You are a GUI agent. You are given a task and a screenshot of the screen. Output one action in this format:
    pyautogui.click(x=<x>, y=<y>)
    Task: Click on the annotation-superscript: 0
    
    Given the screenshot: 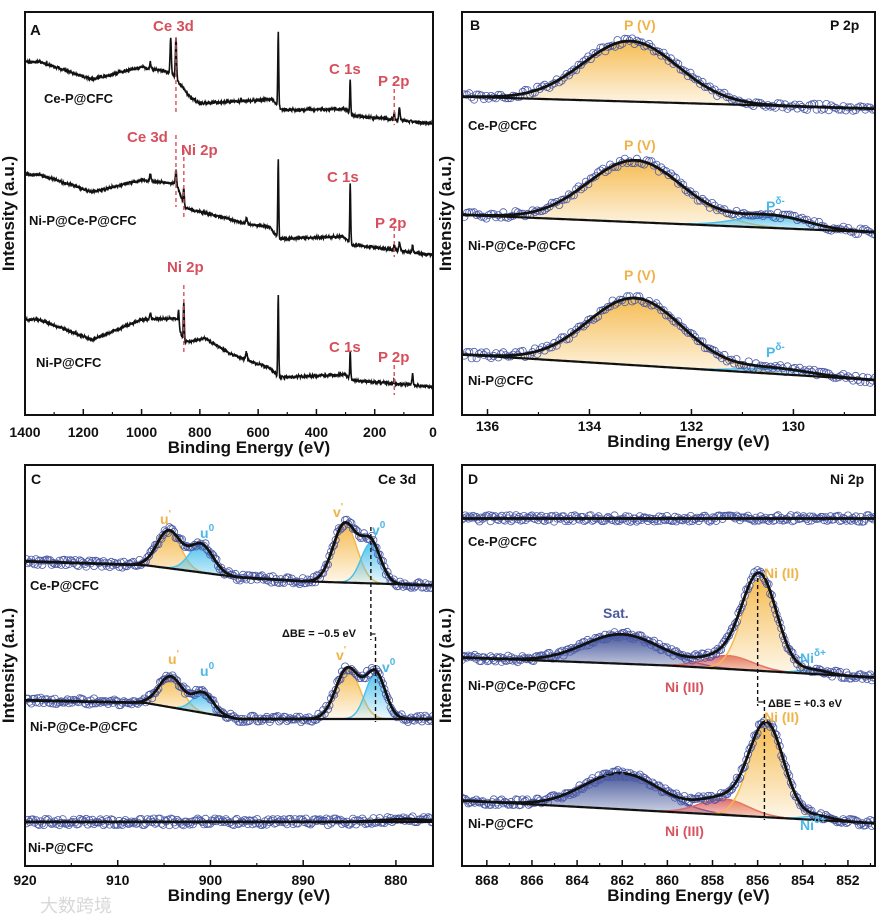 What is the action you would take?
    pyautogui.click(x=212, y=528)
    